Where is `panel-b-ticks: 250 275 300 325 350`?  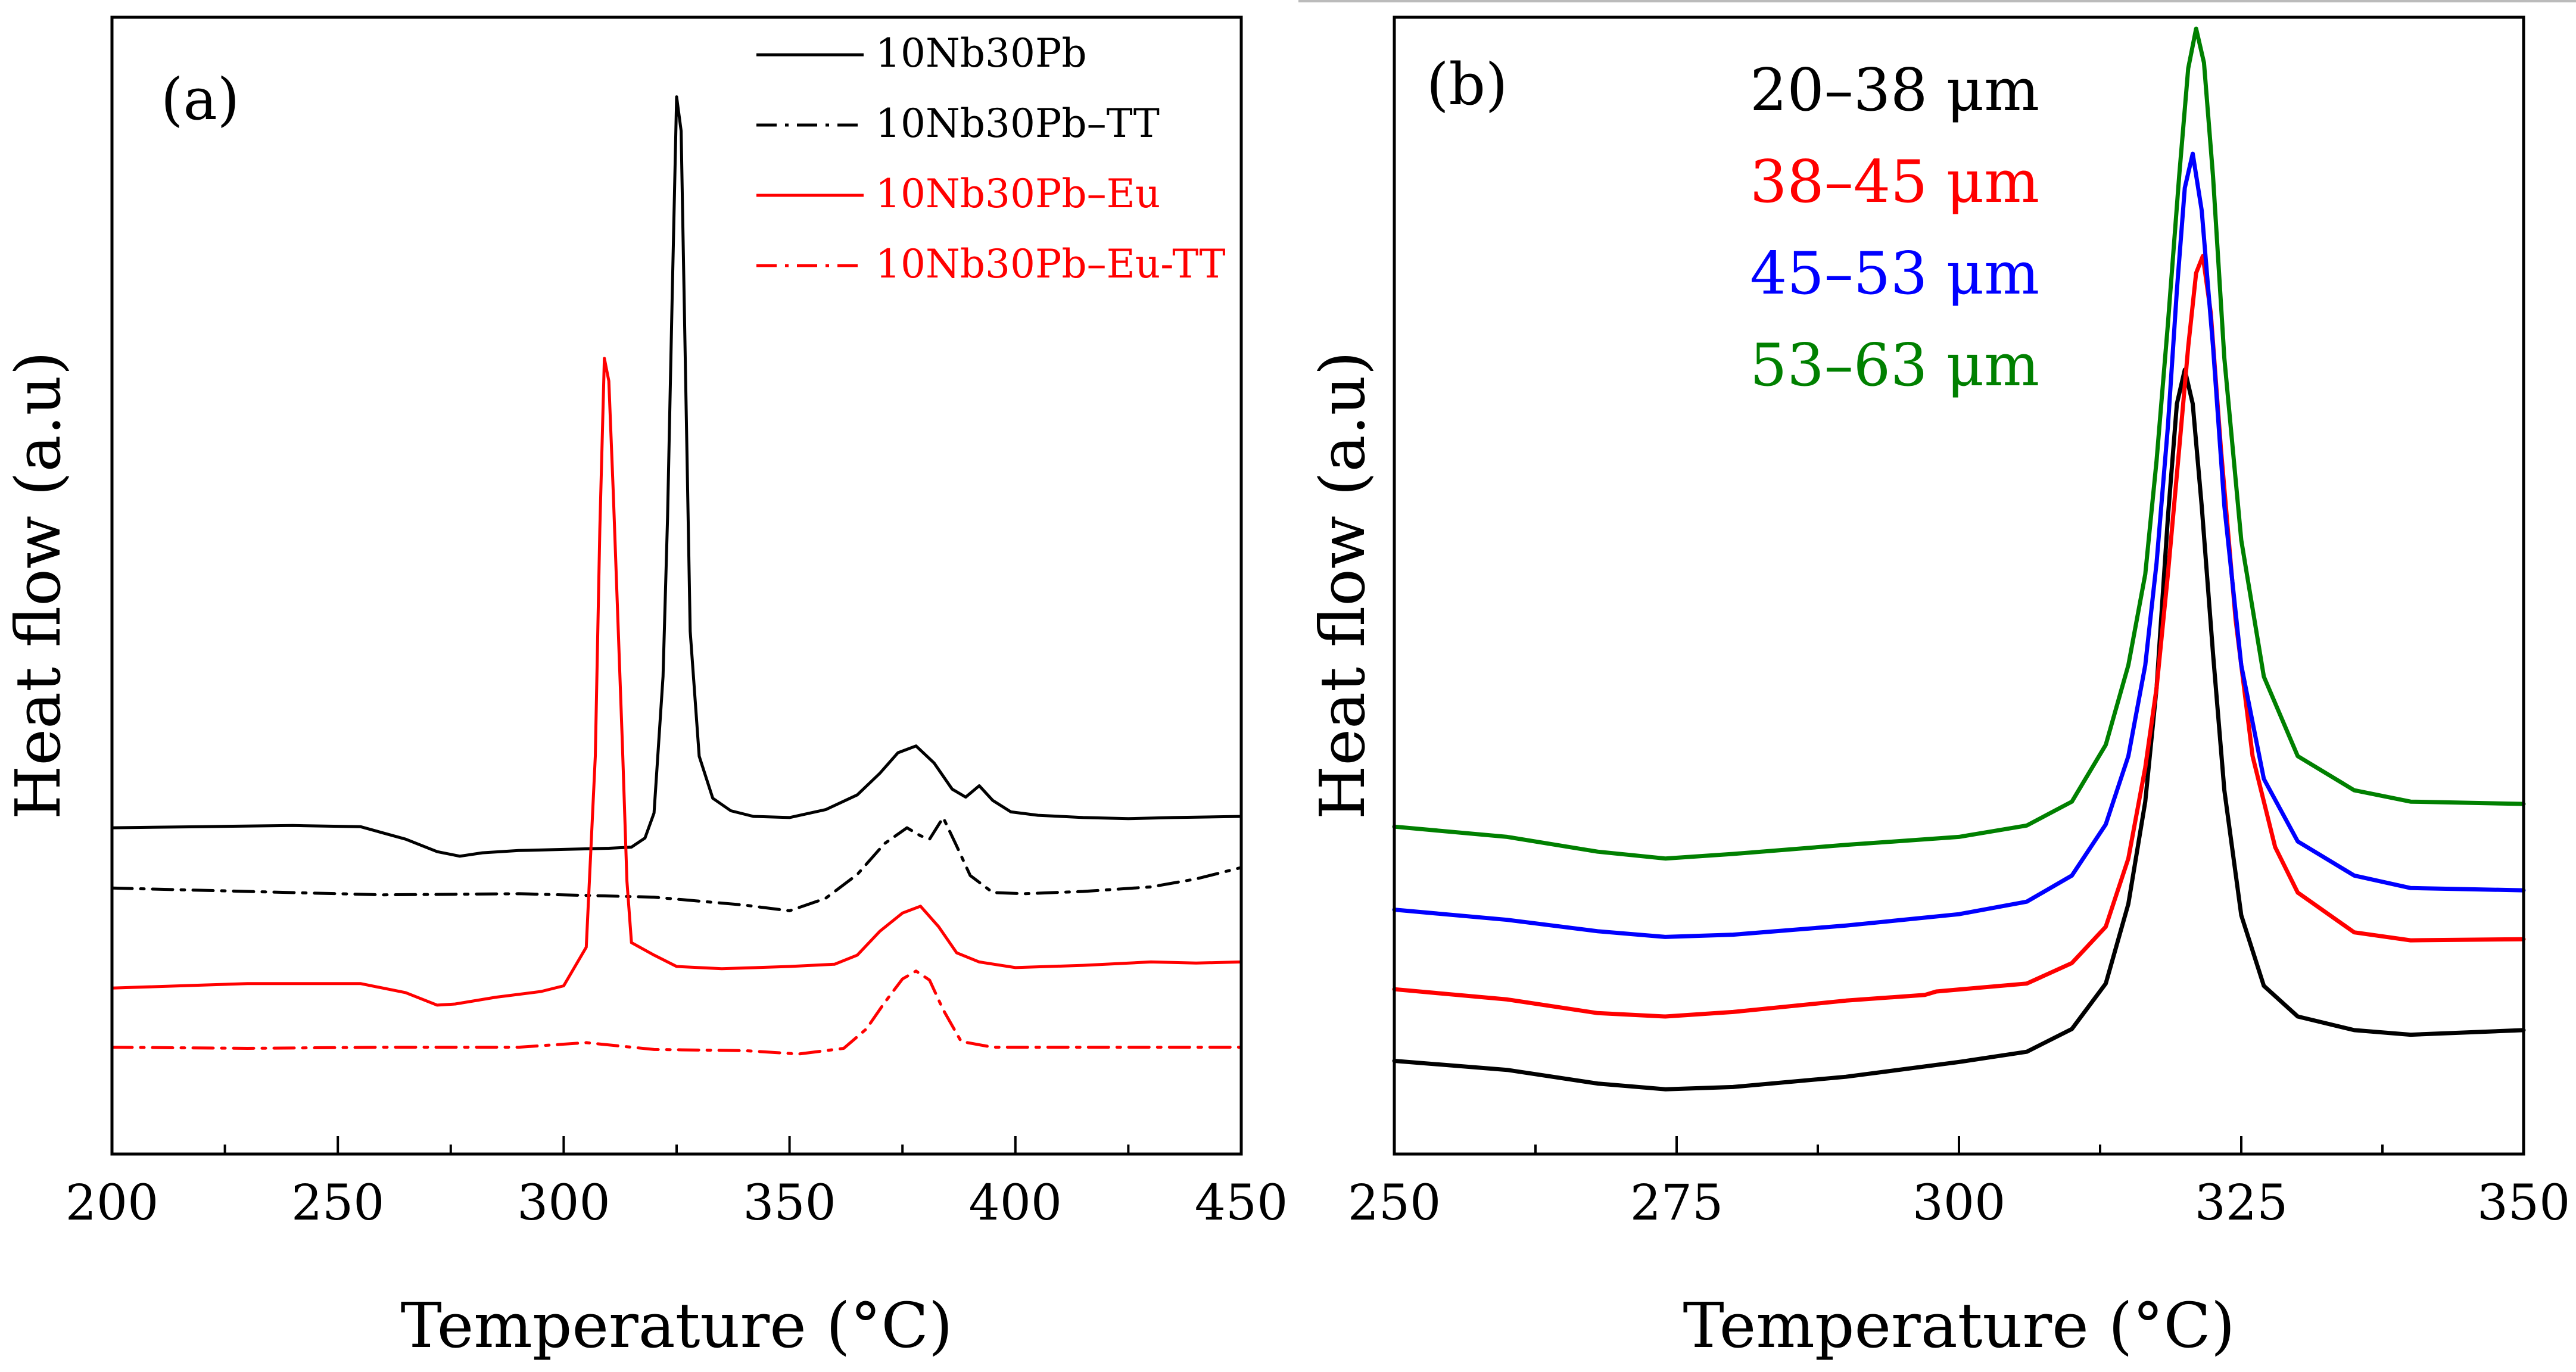
panel-b-ticks: 250 275 300 325 350 is located at coordinates (1960, 1184).